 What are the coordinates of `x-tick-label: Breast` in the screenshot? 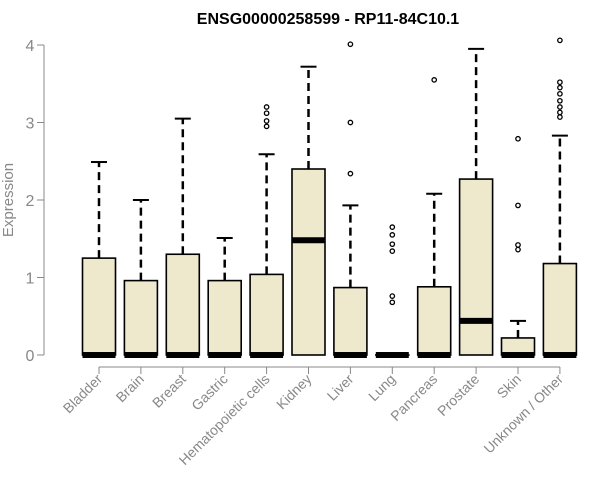 It's located at (169, 391).